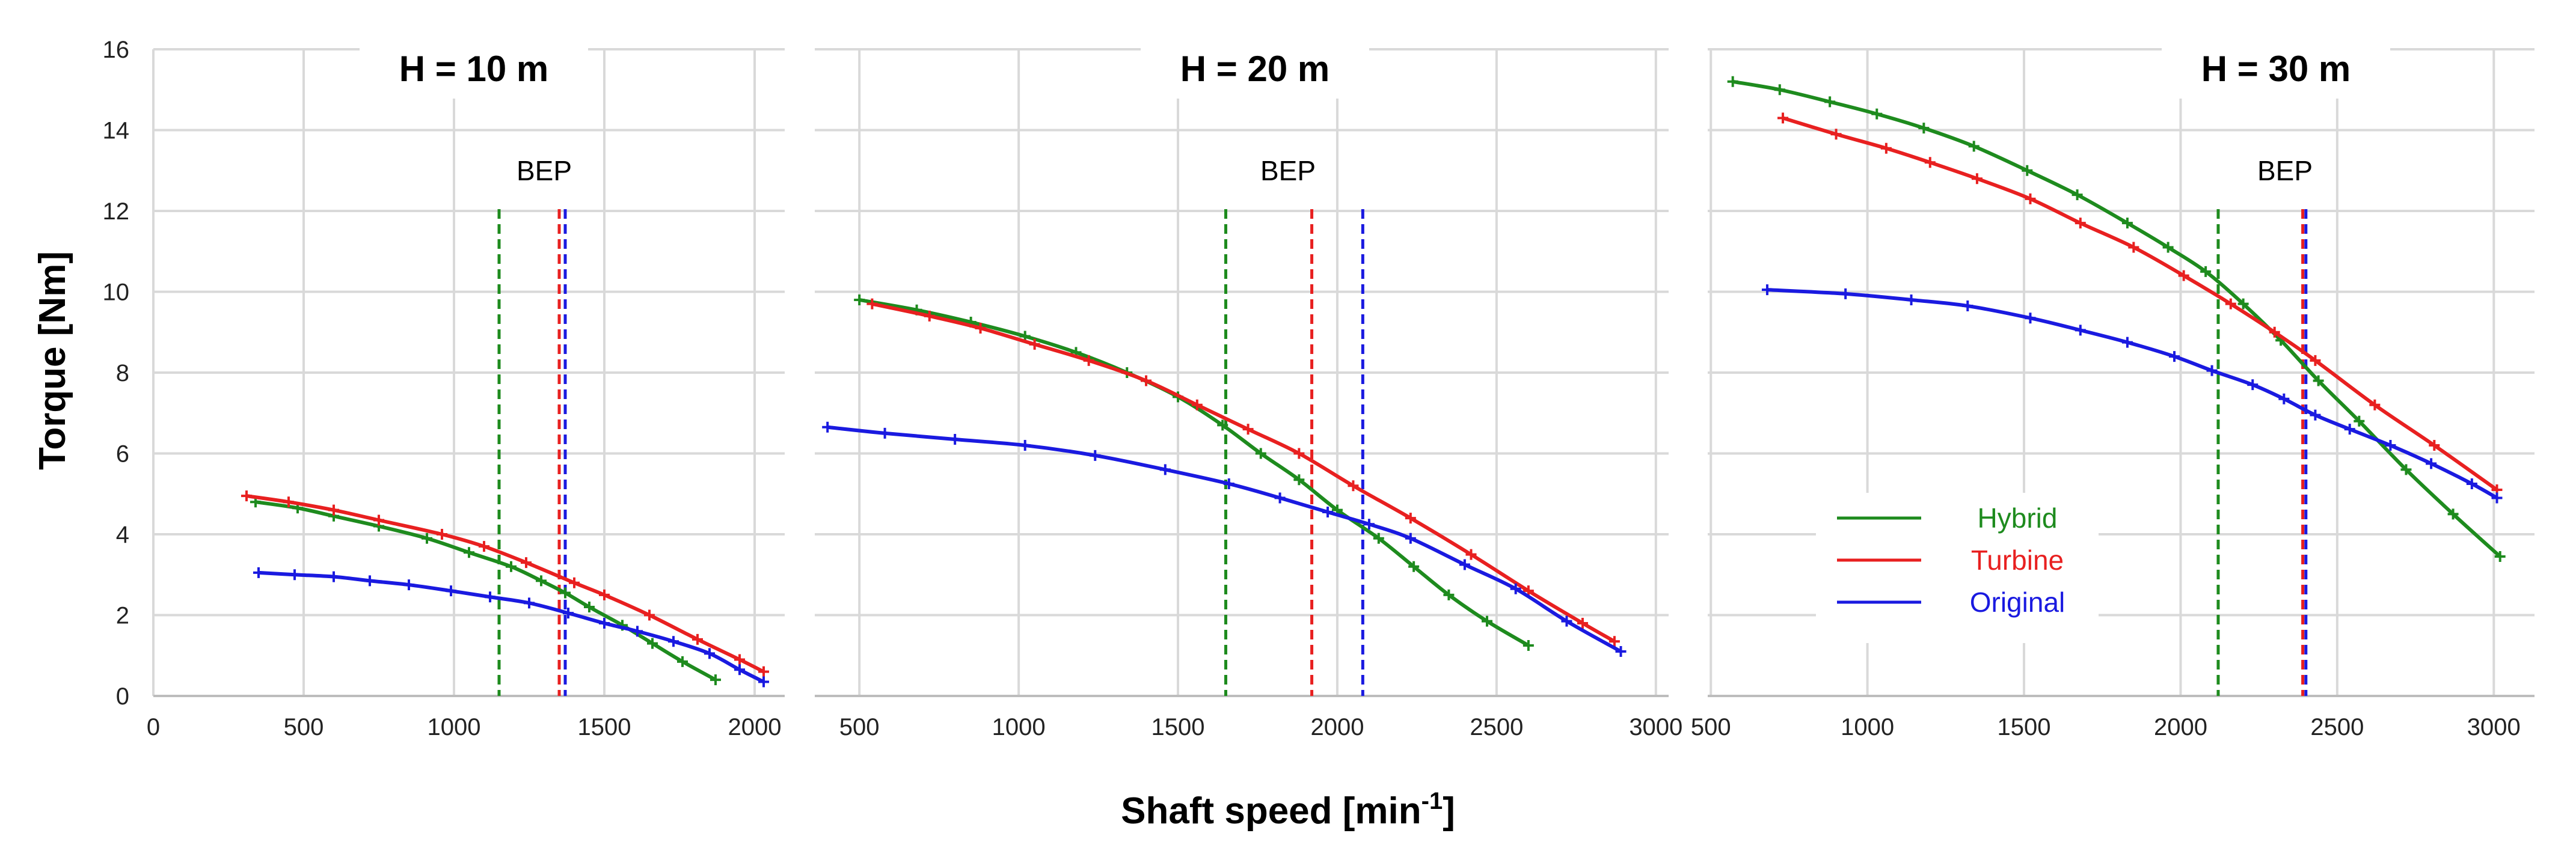  I want to click on y-tick-label: 10, so click(116, 292).